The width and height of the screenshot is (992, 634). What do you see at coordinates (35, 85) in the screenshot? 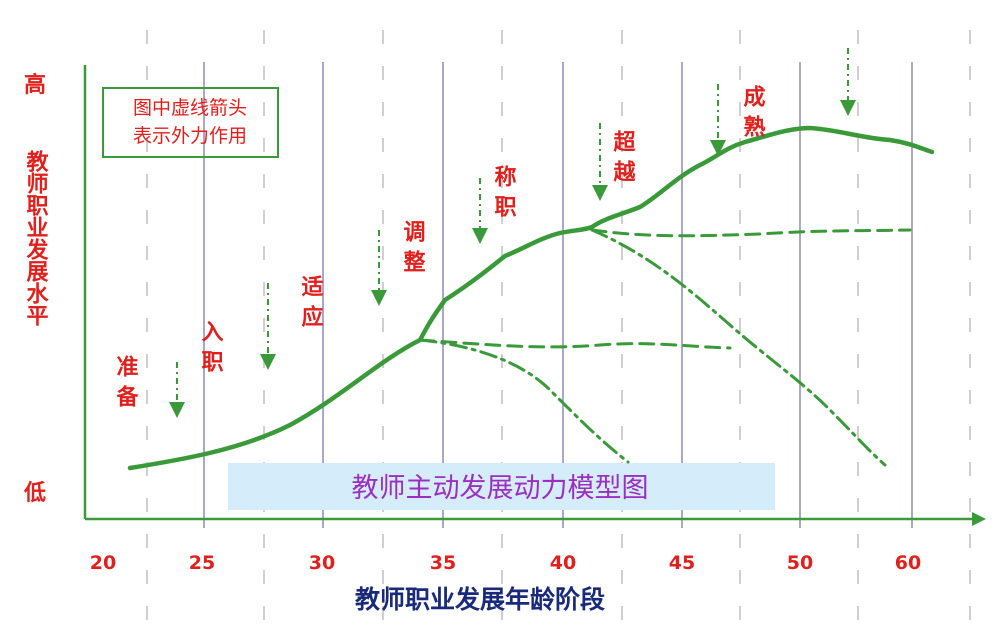
I see `y-high: 高` at bounding box center [35, 85].